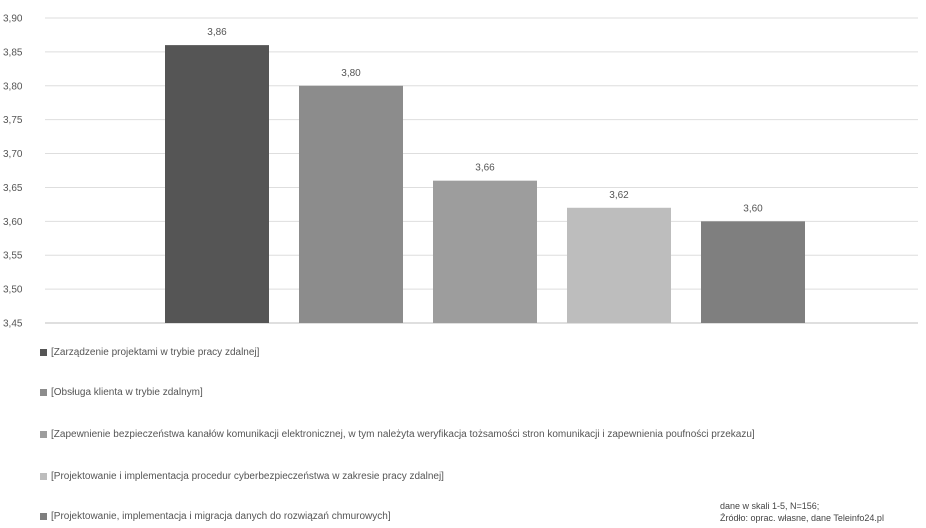  What do you see at coordinates (13, 19) in the screenshot?
I see `y-tick-label: 3,90` at bounding box center [13, 19].